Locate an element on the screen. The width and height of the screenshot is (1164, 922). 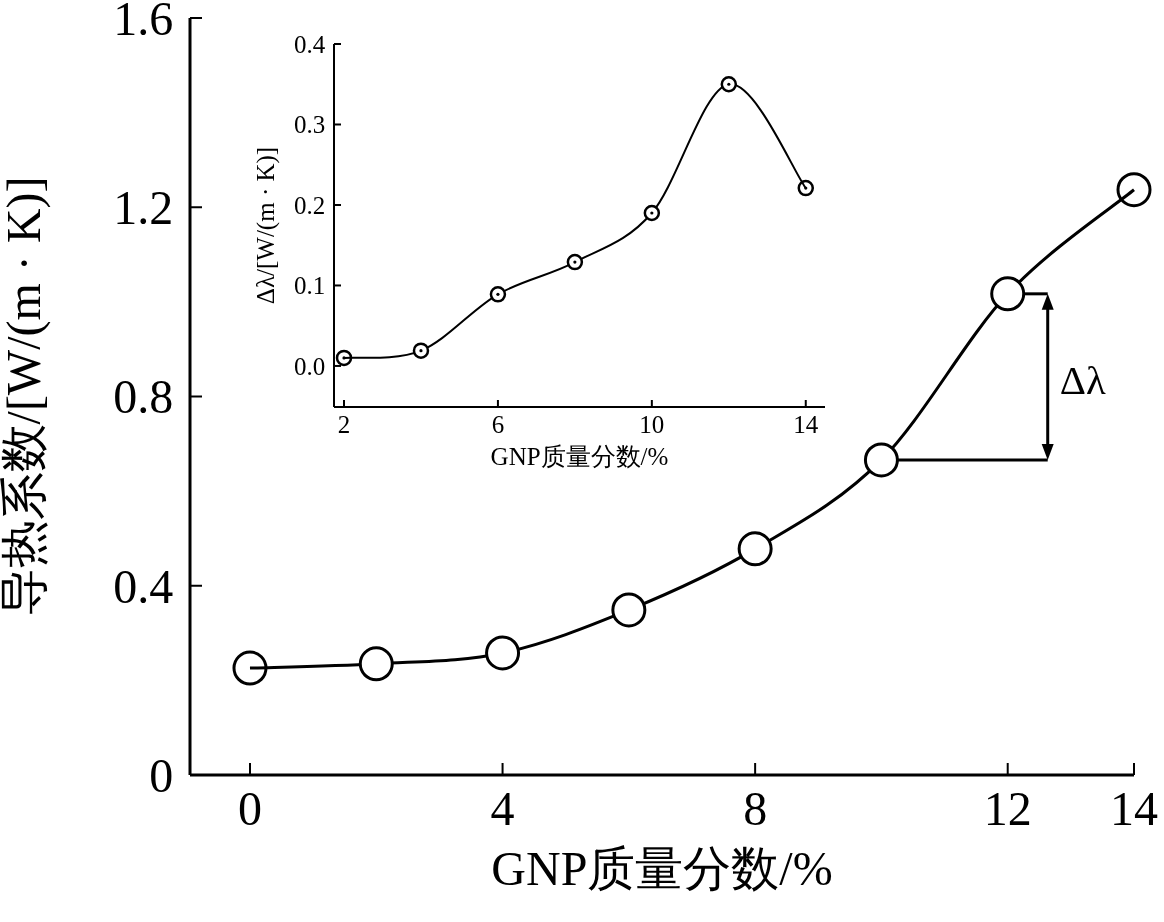
x-tick-label: 4 is located at coordinates (502, 809).